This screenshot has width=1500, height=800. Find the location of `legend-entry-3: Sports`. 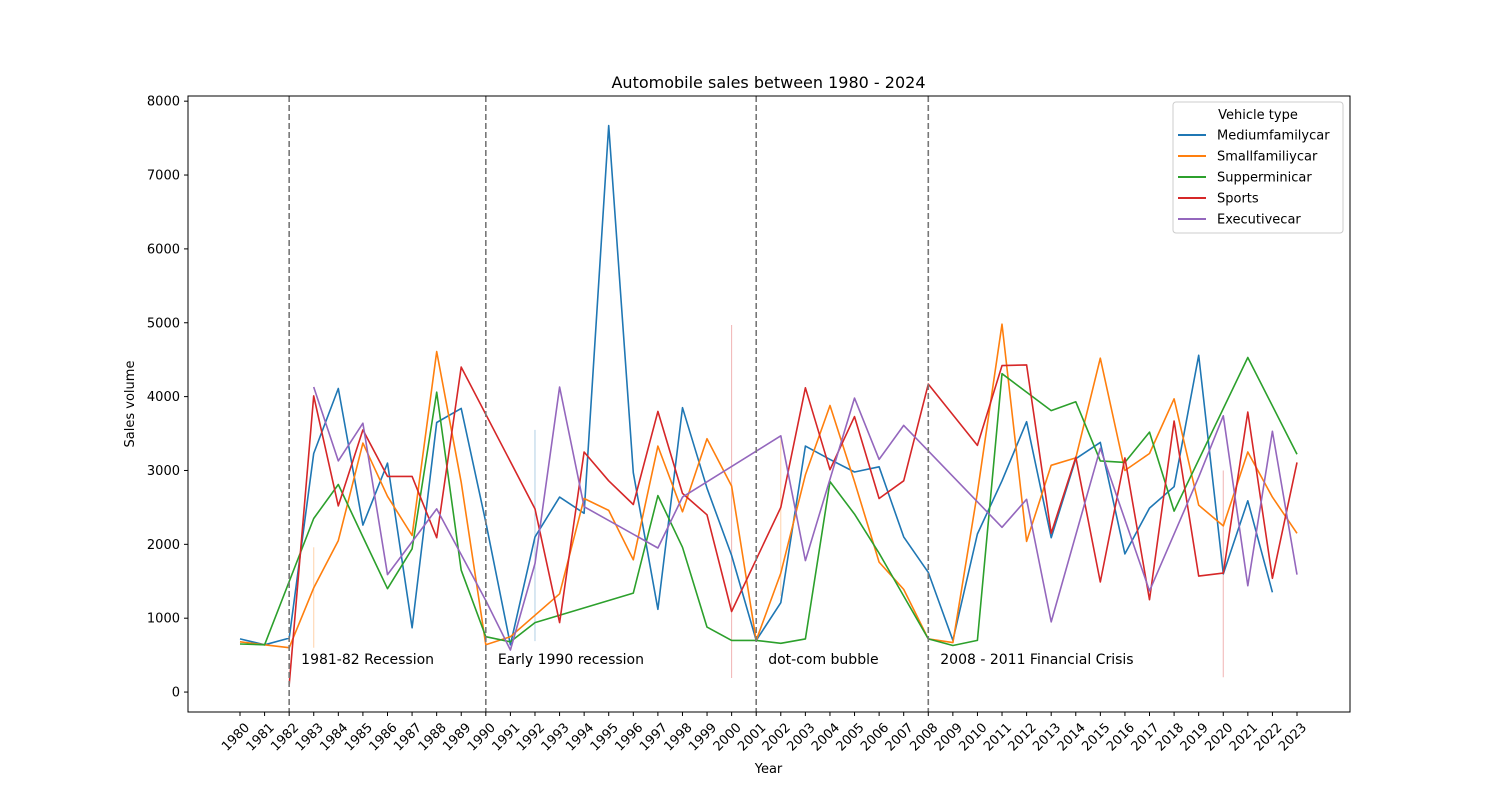

legend-entry-3: Sports is located at coordinates (1238, 199).